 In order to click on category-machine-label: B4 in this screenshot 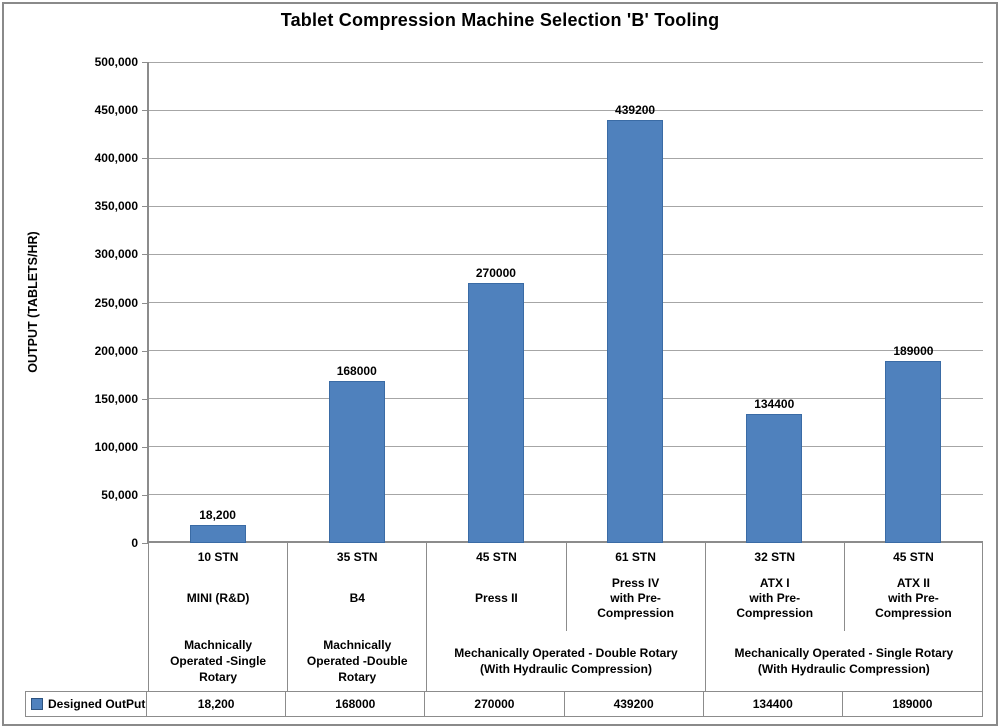, I will do `click(357, 597)`.